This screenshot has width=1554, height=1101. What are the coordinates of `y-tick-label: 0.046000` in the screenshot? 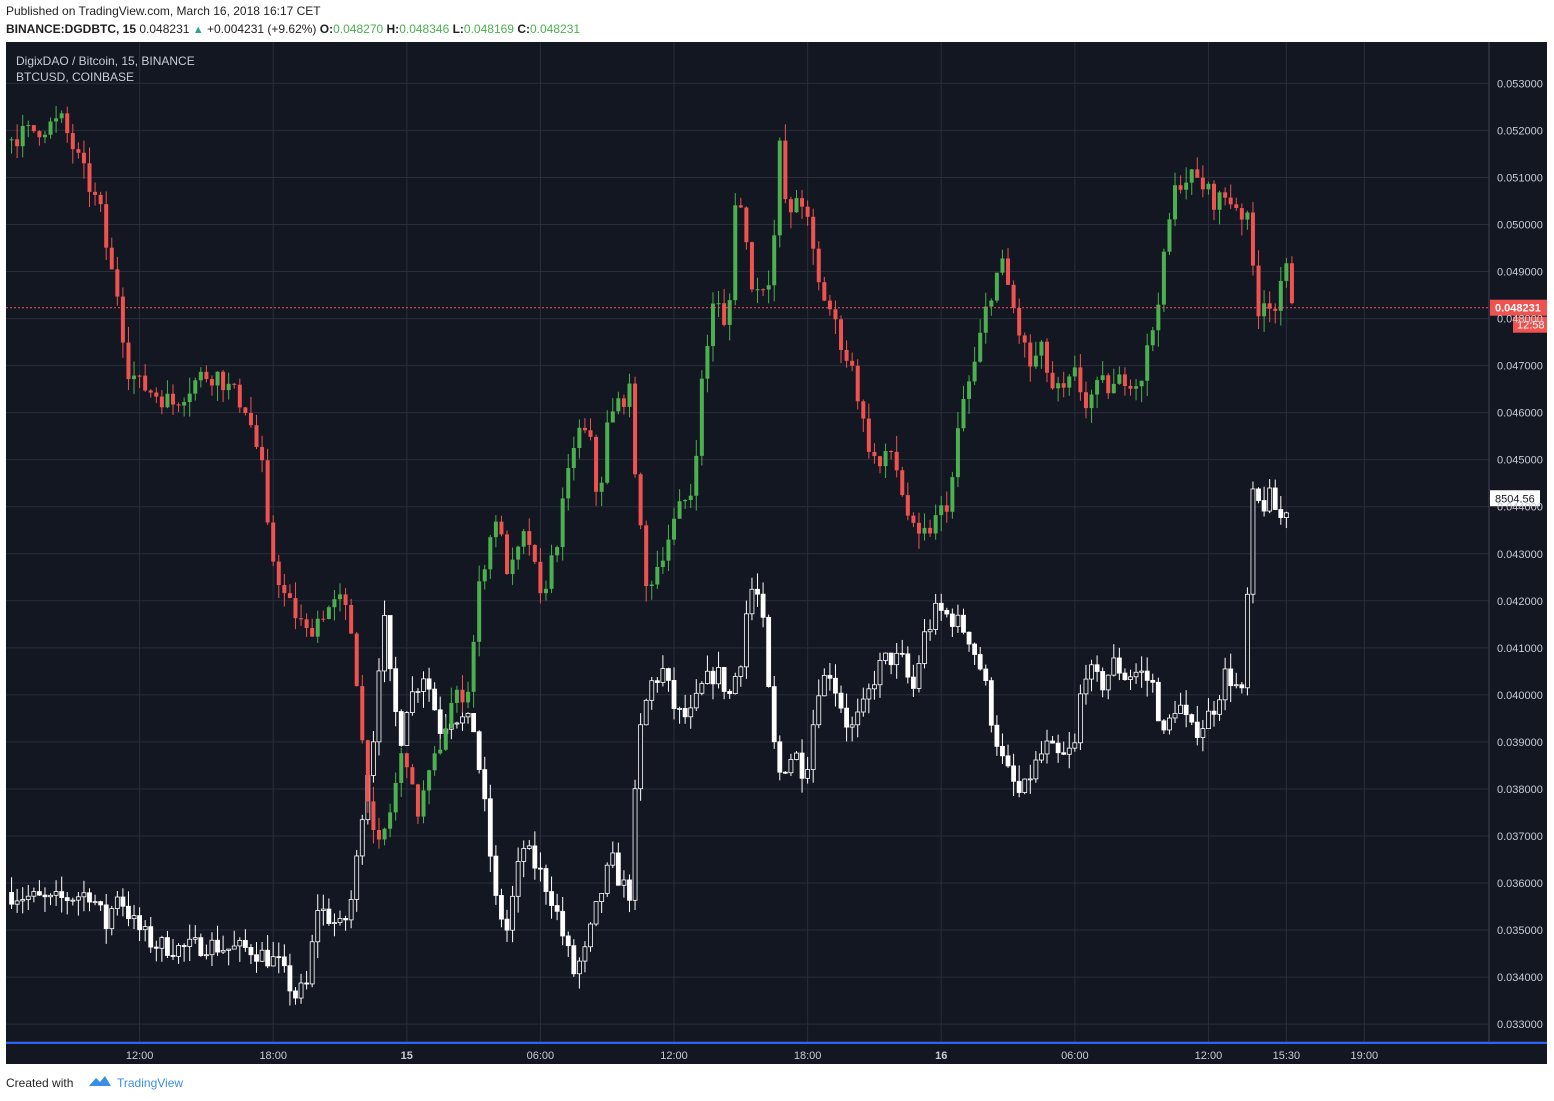 It's located at (1520, 414).